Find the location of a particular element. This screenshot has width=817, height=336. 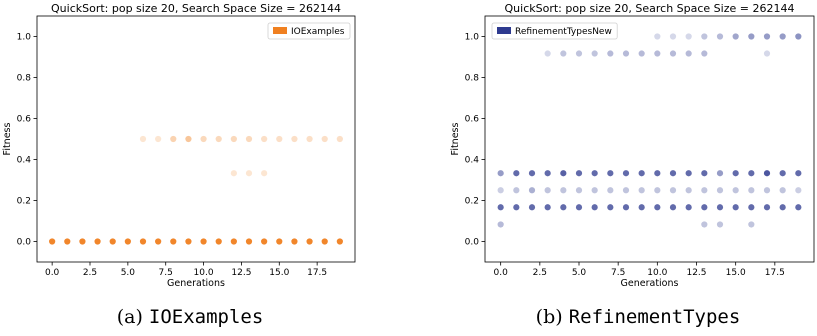

y-tick-label: 0.2 is located at coordinates (24, 202).